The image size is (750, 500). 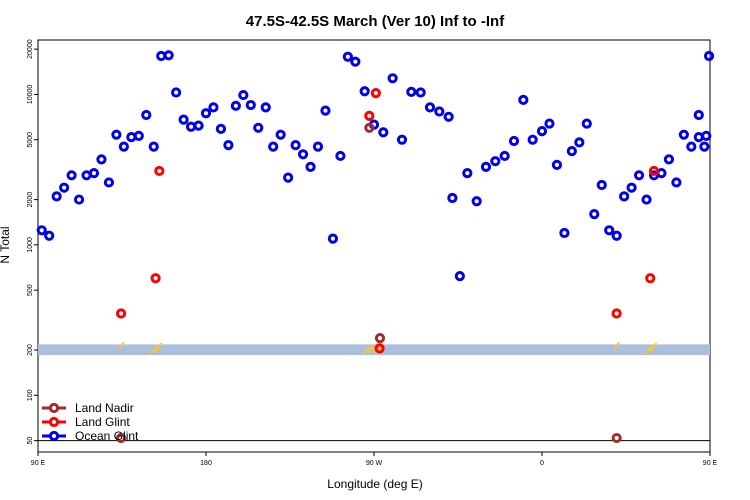 What do you see at coordinates (30, 395) in the screenshot?
I see `y-tick-label: 100` at bounding box center [30, 395].